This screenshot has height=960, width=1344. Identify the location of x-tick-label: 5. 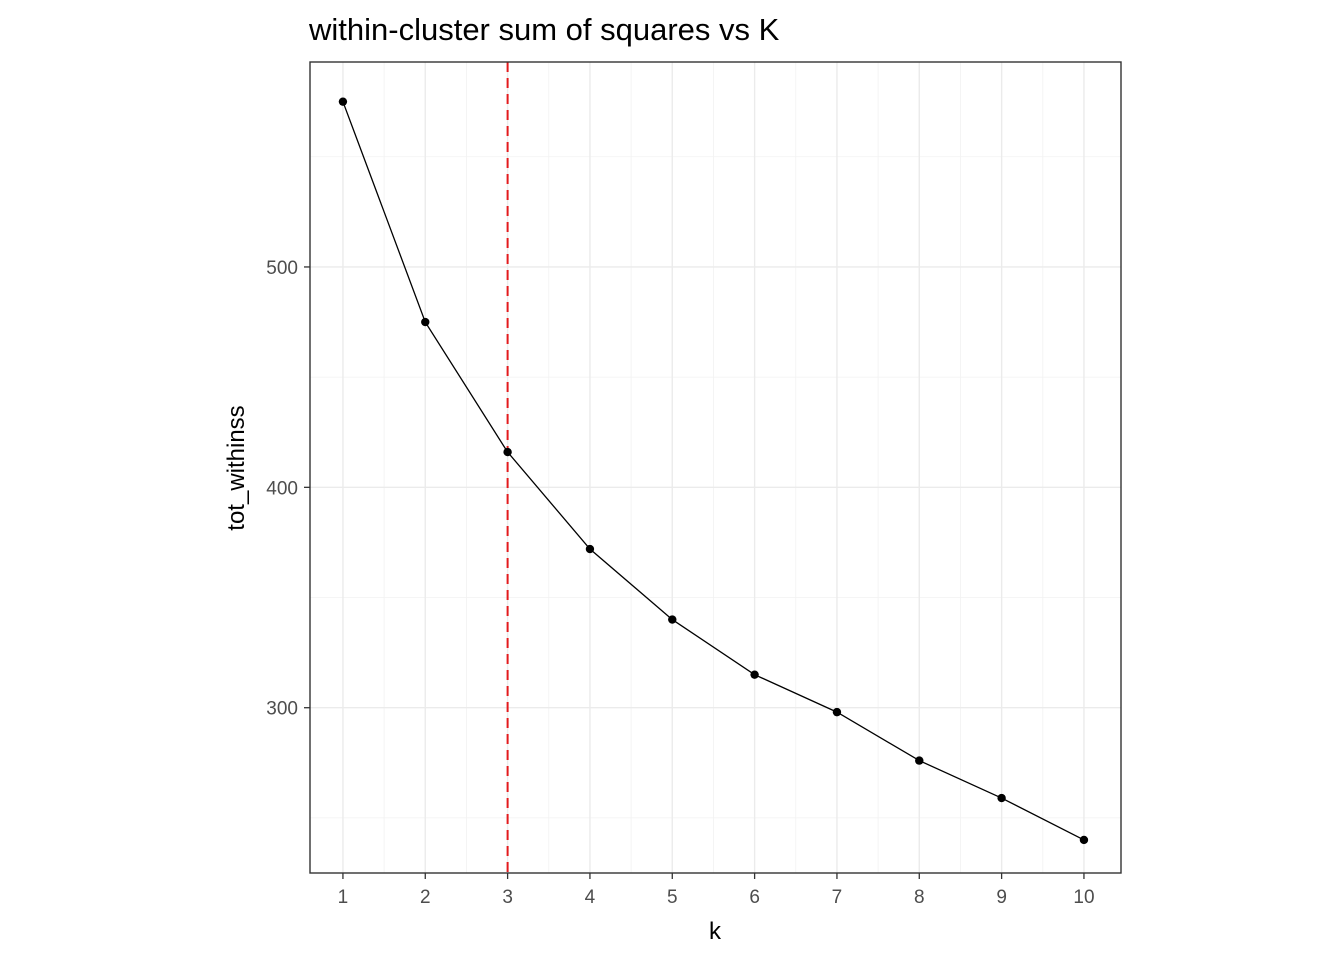
(672, 897).